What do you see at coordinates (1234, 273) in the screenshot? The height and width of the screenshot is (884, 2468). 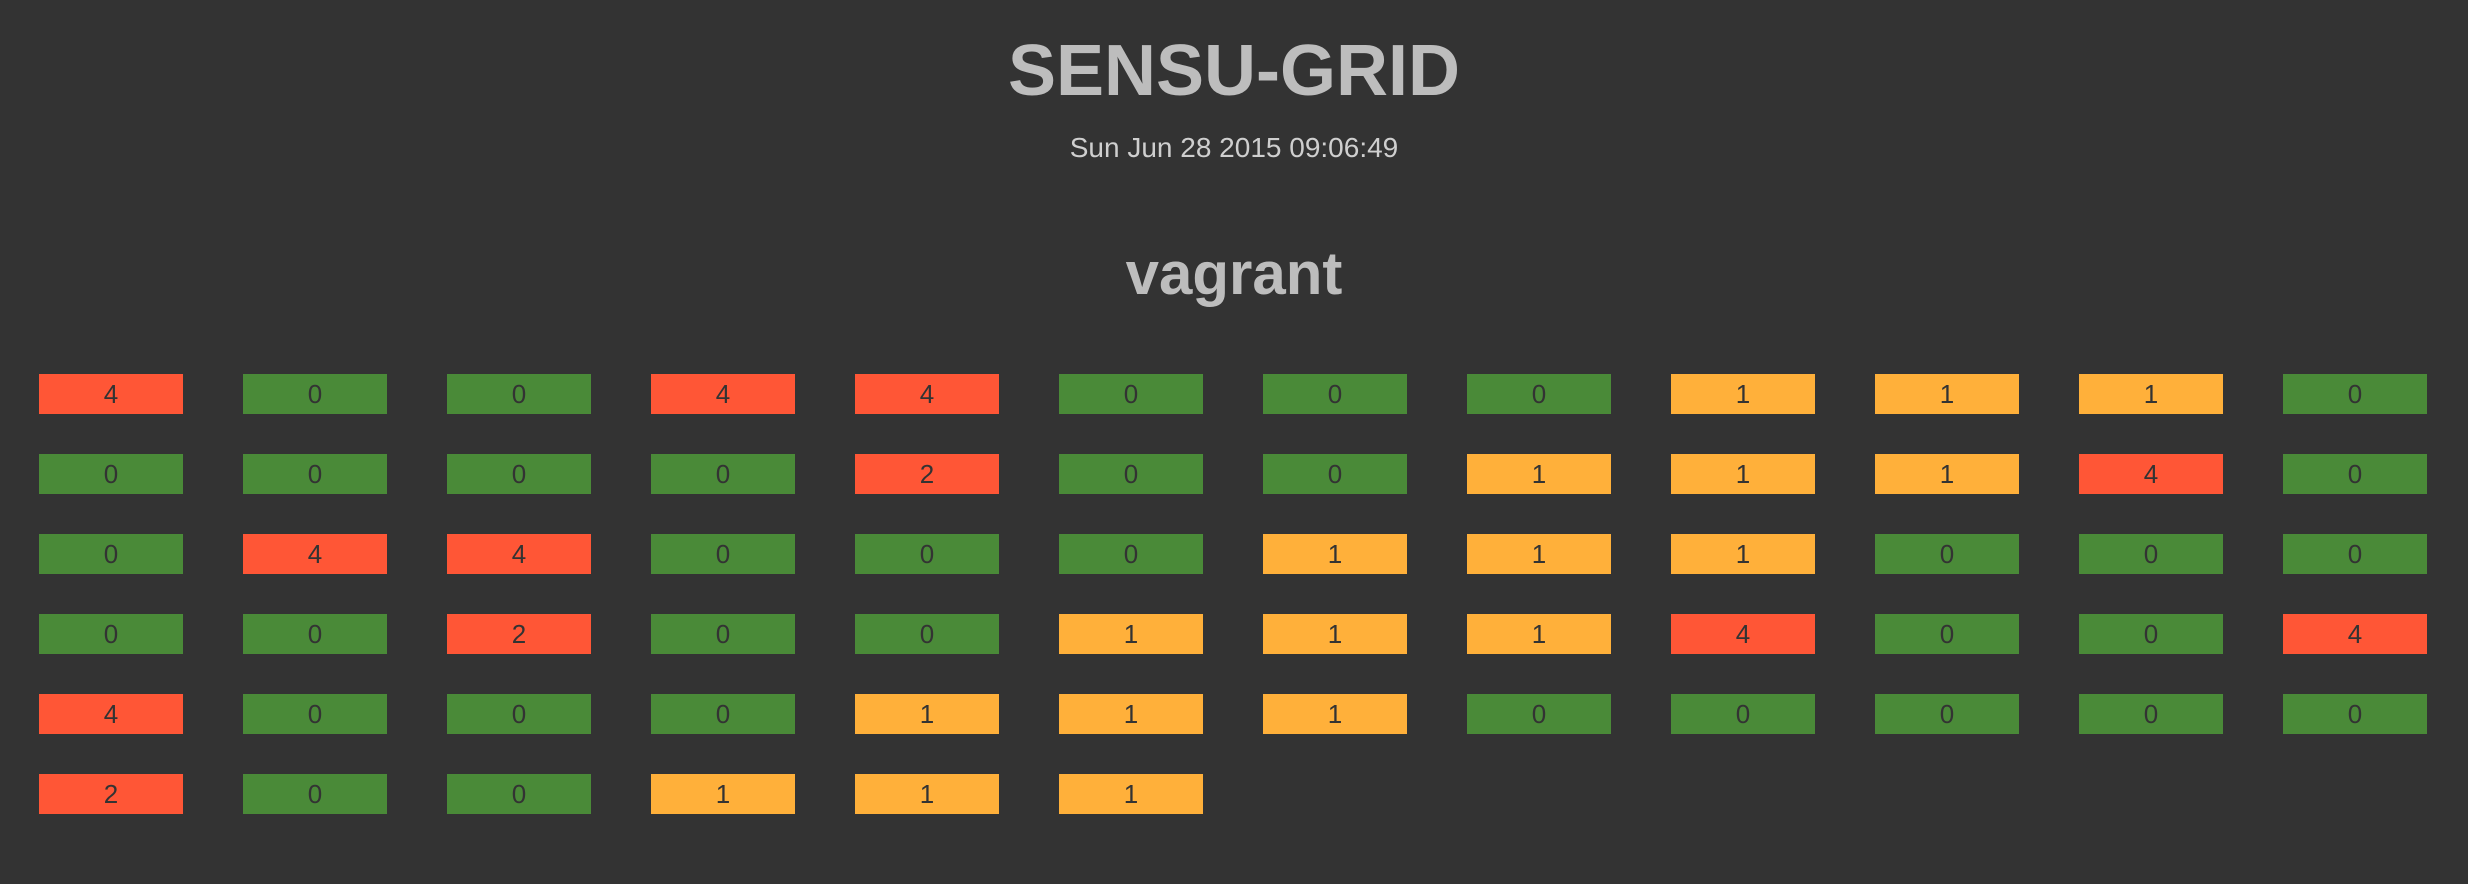 I see `datacenter-title: vagrant` at bounding box center [1234, 273].